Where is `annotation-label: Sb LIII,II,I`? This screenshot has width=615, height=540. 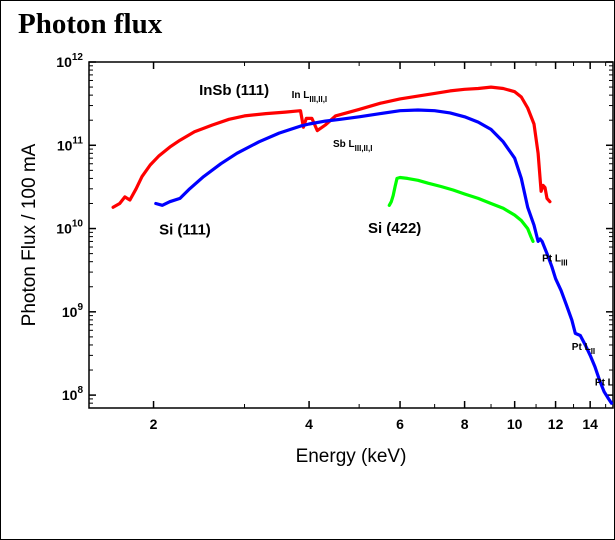
annotation-label: Sb LIII,II,I is located at coordinates (352, 146).